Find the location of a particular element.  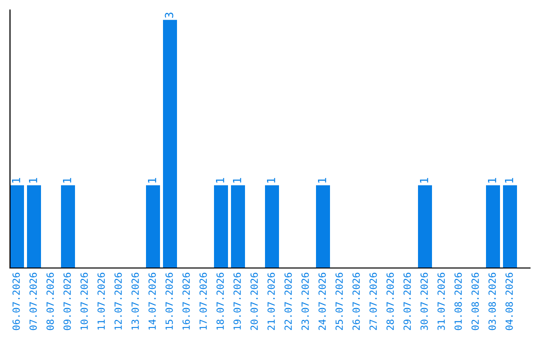

x-tick-label: 14.07.2026 is located at coordinates (152, 301).